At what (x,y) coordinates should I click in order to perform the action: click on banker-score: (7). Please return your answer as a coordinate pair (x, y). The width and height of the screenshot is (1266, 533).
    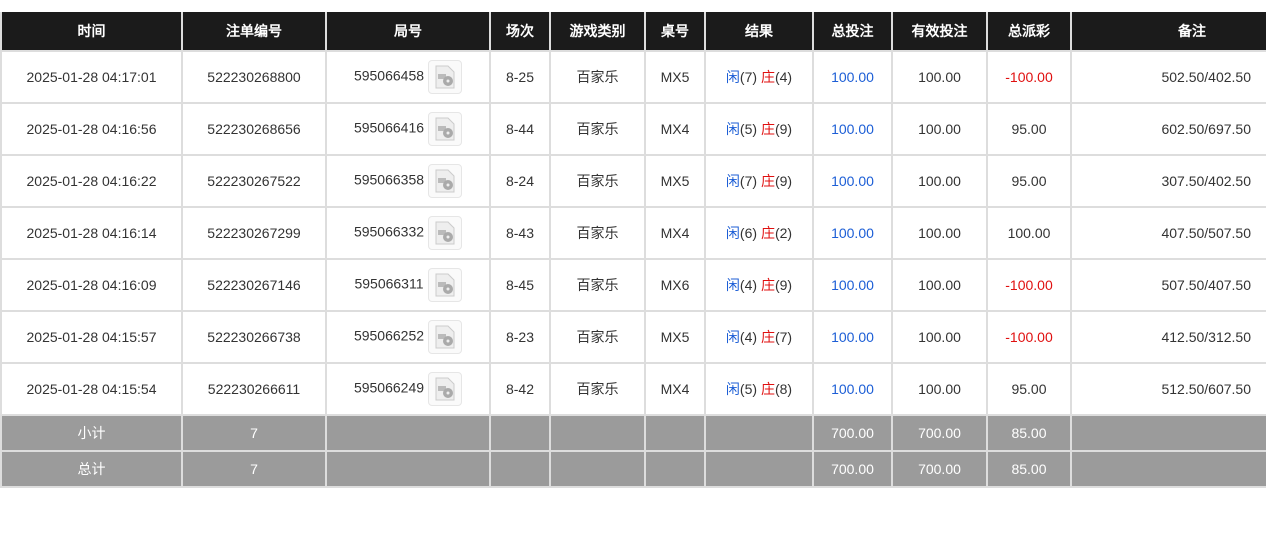
    Looking at the image, I should click on (783, 337).